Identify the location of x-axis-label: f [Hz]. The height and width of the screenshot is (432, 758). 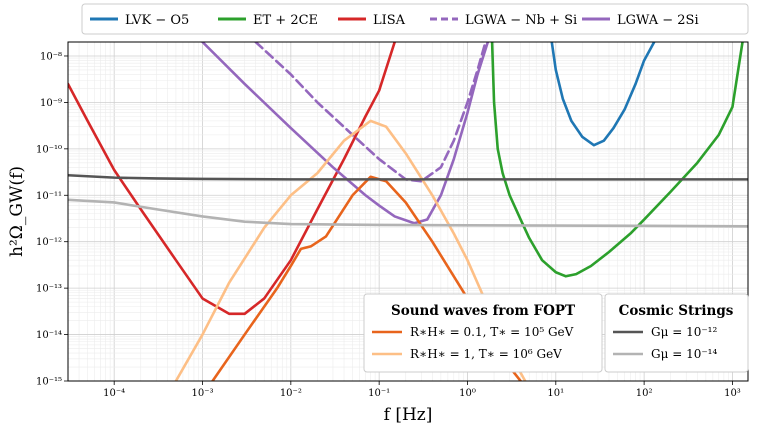
(408, 415).